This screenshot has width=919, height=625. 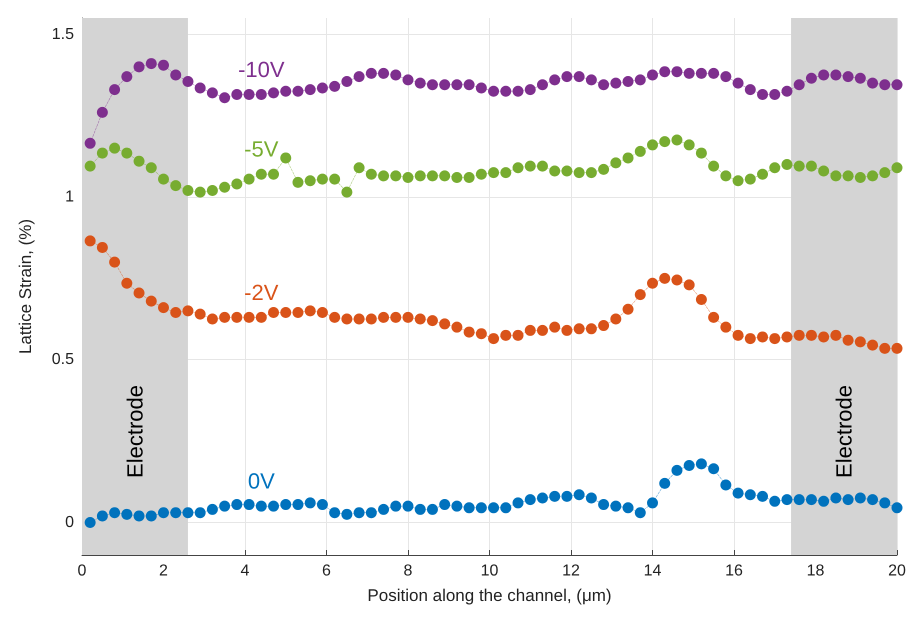 I want to click on x-tick-label: 0, so click(x=82, y=571).